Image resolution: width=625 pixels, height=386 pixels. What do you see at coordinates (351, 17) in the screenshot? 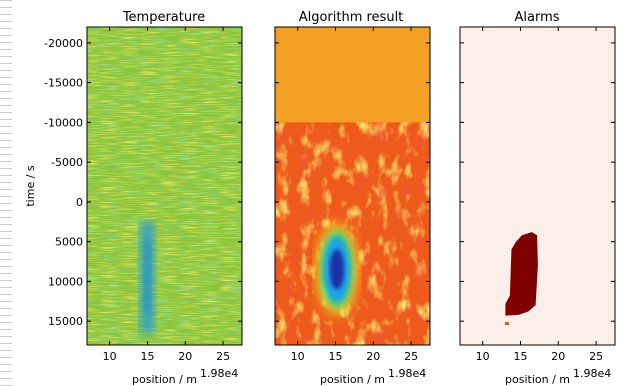
I see `panel-title: Algorithm result` at bounding box center [351, 17].